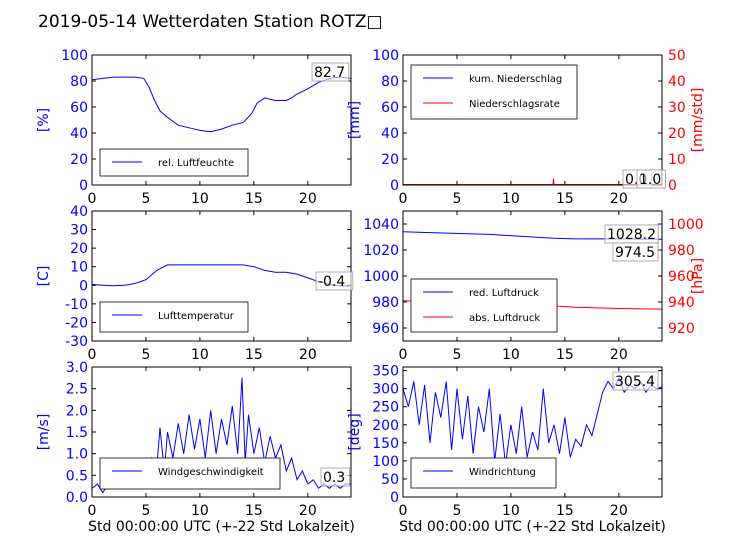  What do you see at coordinates (681, 277) in the screenshot?
I see `y2-tick-label: 960` at bounding box center [681, 277].